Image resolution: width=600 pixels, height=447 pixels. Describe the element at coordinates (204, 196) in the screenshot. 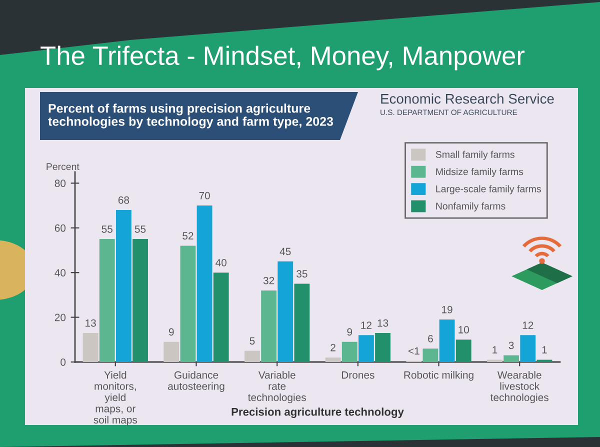

I see `data-label: 70` at that location.